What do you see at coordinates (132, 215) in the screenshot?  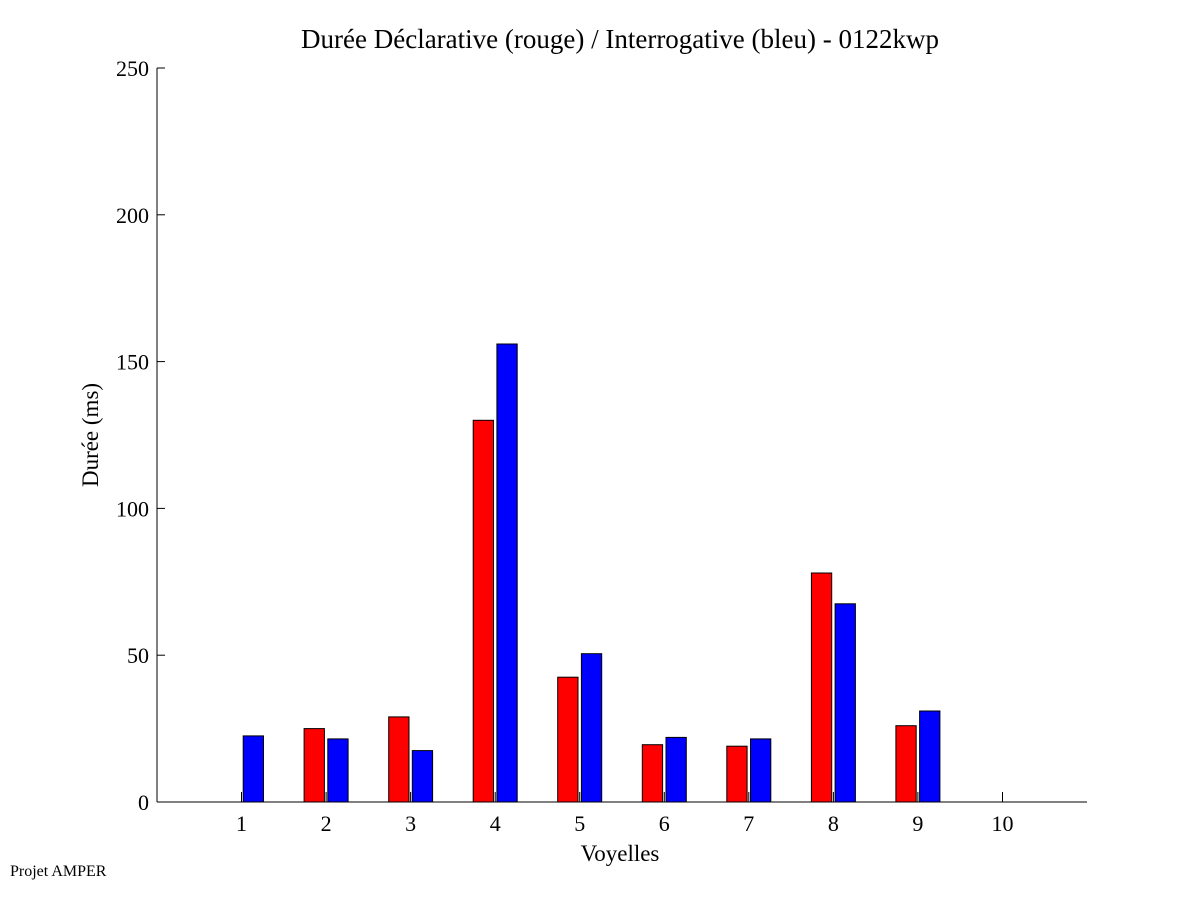 I see `y-tick-label: 200` at bounding box center [132, 215].